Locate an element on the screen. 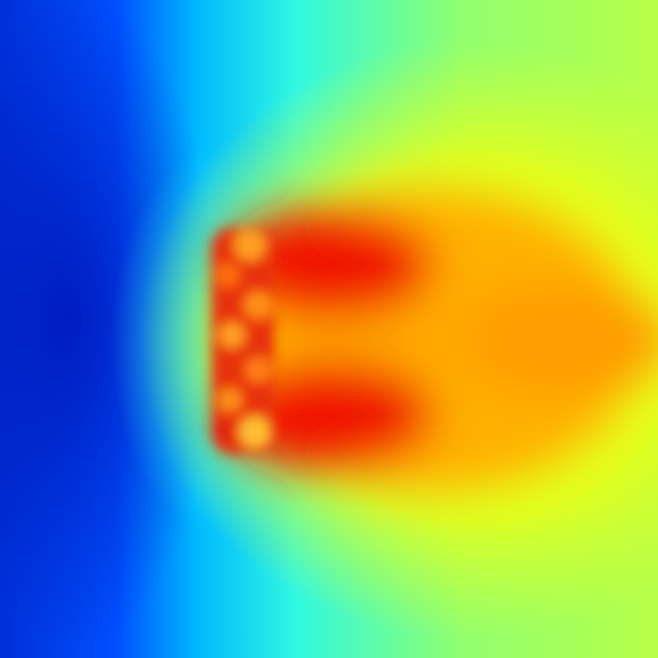 Image resolution: width=658 pixels, height=658 pixels. source-column is located at coordinates (243, 341).